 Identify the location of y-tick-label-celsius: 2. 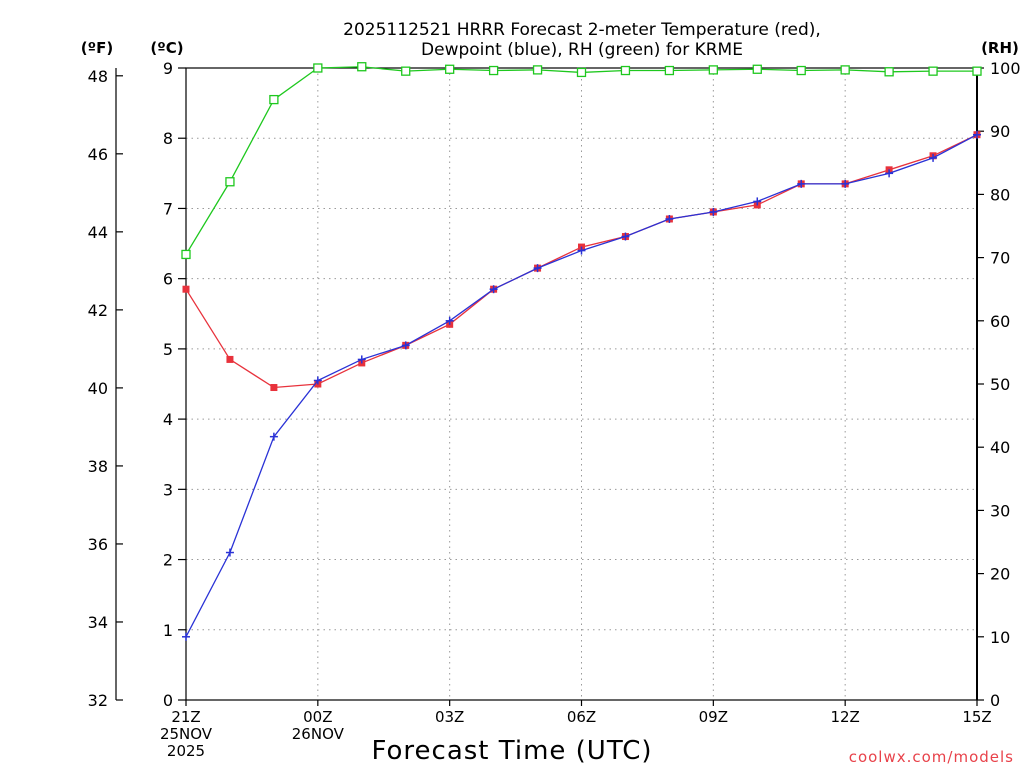
(168, 560).